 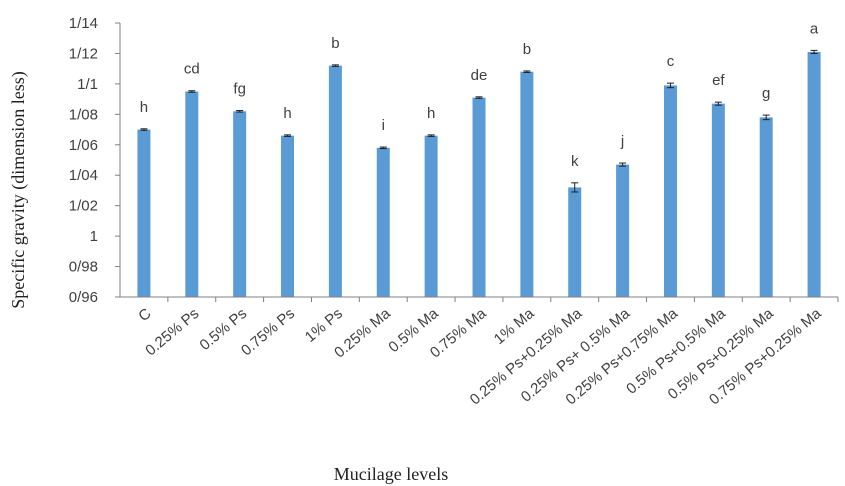 I want to click on significance-letter: cd, so click(x=192, y=69).